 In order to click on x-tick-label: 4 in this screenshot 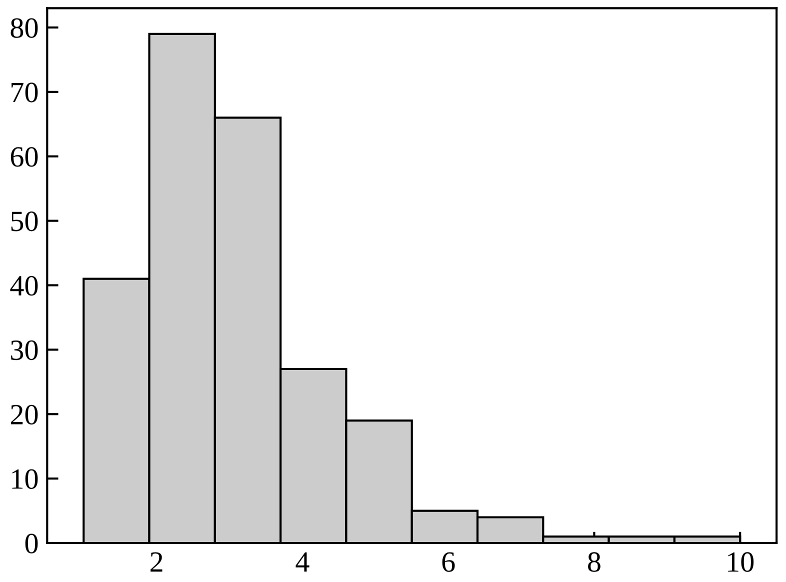, I will do `click(303, 562)`.